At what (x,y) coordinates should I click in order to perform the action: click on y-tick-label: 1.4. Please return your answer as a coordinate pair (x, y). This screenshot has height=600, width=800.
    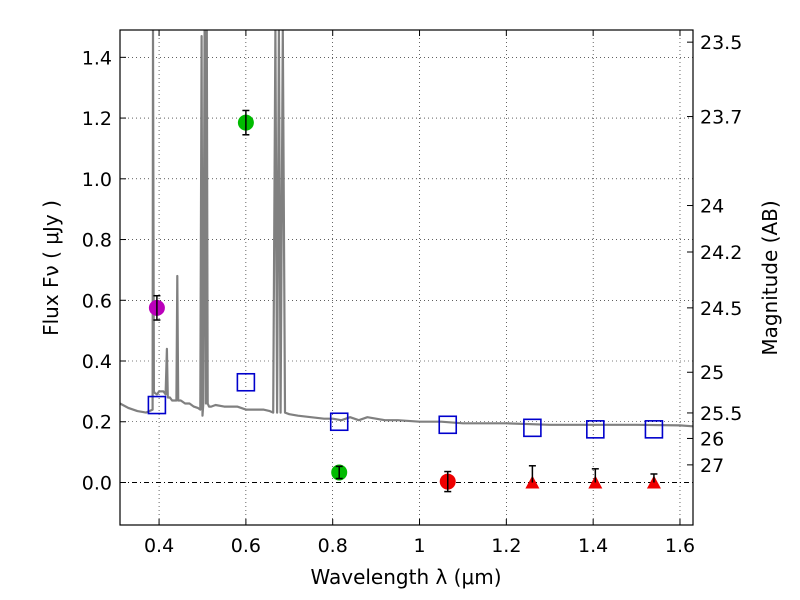
    Looking at the image, I should click on (97, 58).